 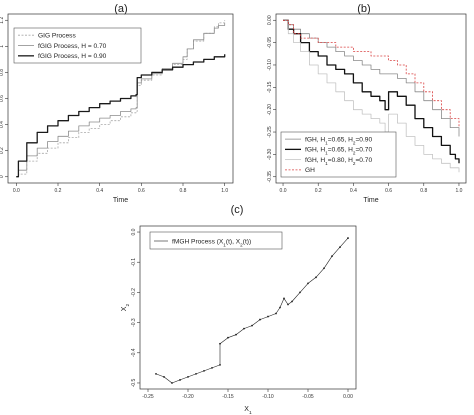 I want to click on y-tick-label: -0.3, so click(x=134, y=322).